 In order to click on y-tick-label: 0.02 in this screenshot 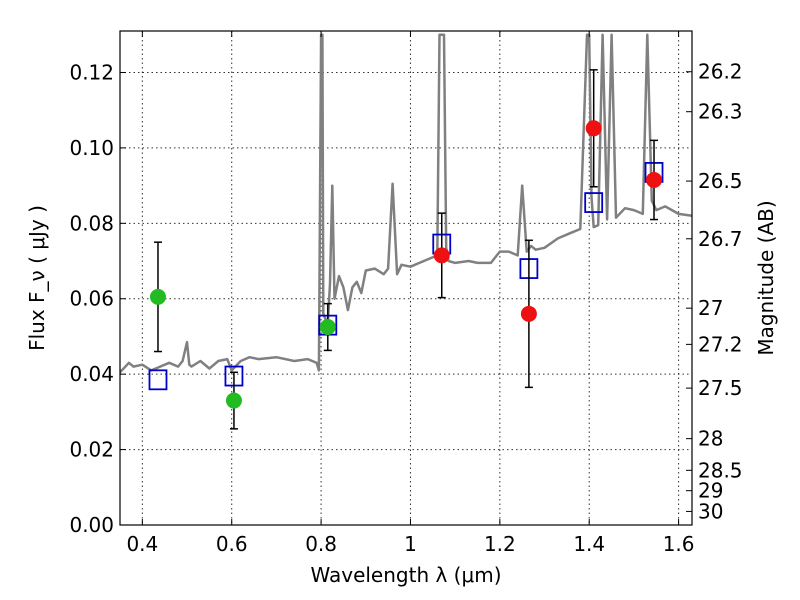, I will do `click(91, 450)`.